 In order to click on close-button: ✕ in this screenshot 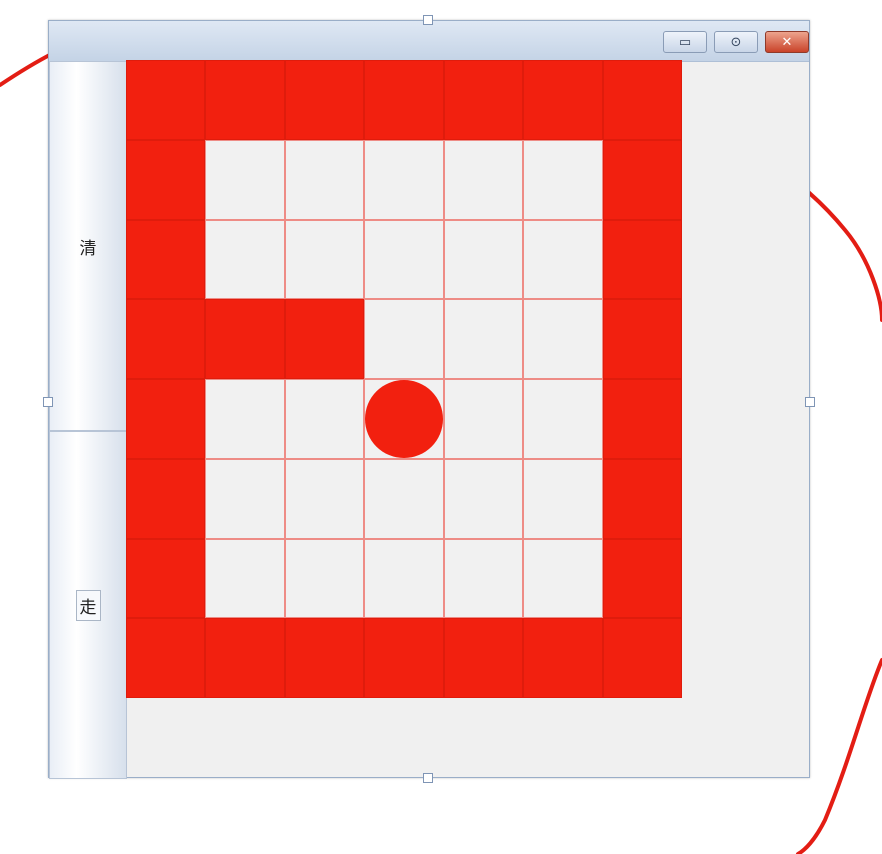, I will do `click(787, 42)`.